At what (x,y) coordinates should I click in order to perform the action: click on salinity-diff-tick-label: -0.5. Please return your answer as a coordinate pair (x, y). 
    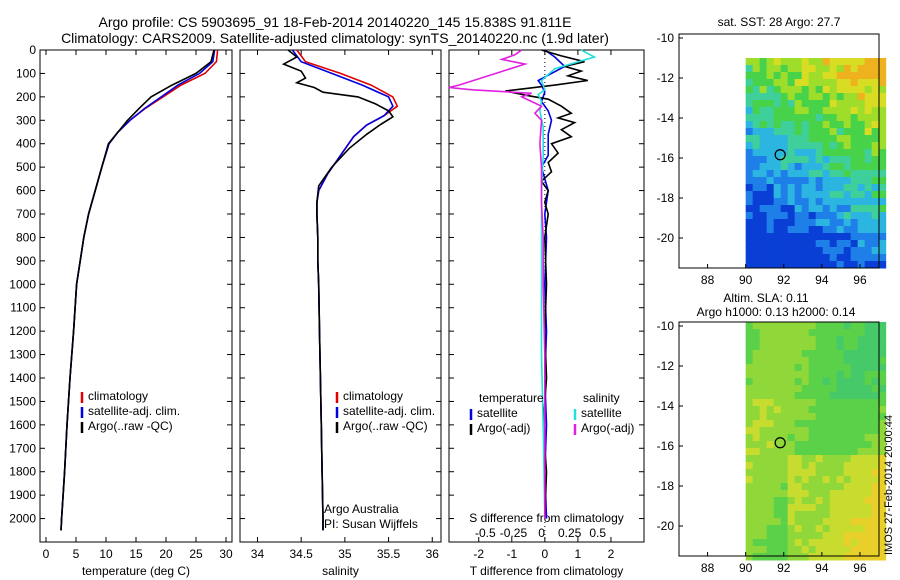
    Looking at the image, I should click on (485, 533).